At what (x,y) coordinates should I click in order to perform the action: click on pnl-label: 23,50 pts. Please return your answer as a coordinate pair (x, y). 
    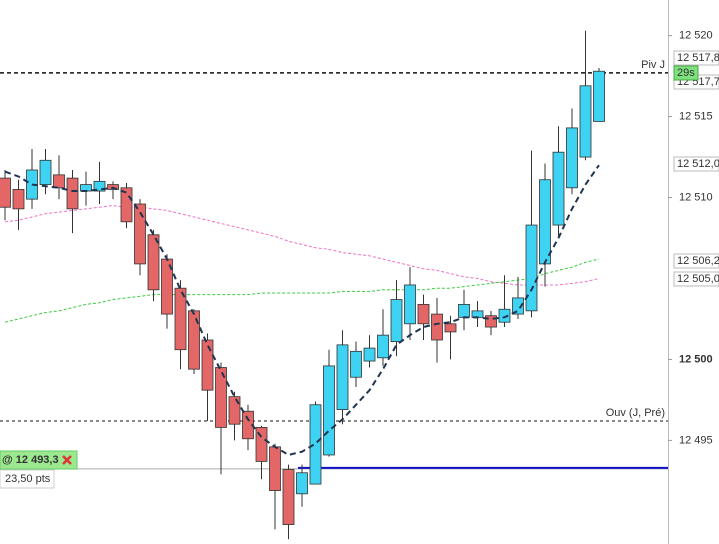
    Looking at the image, I should click on (28, 479).